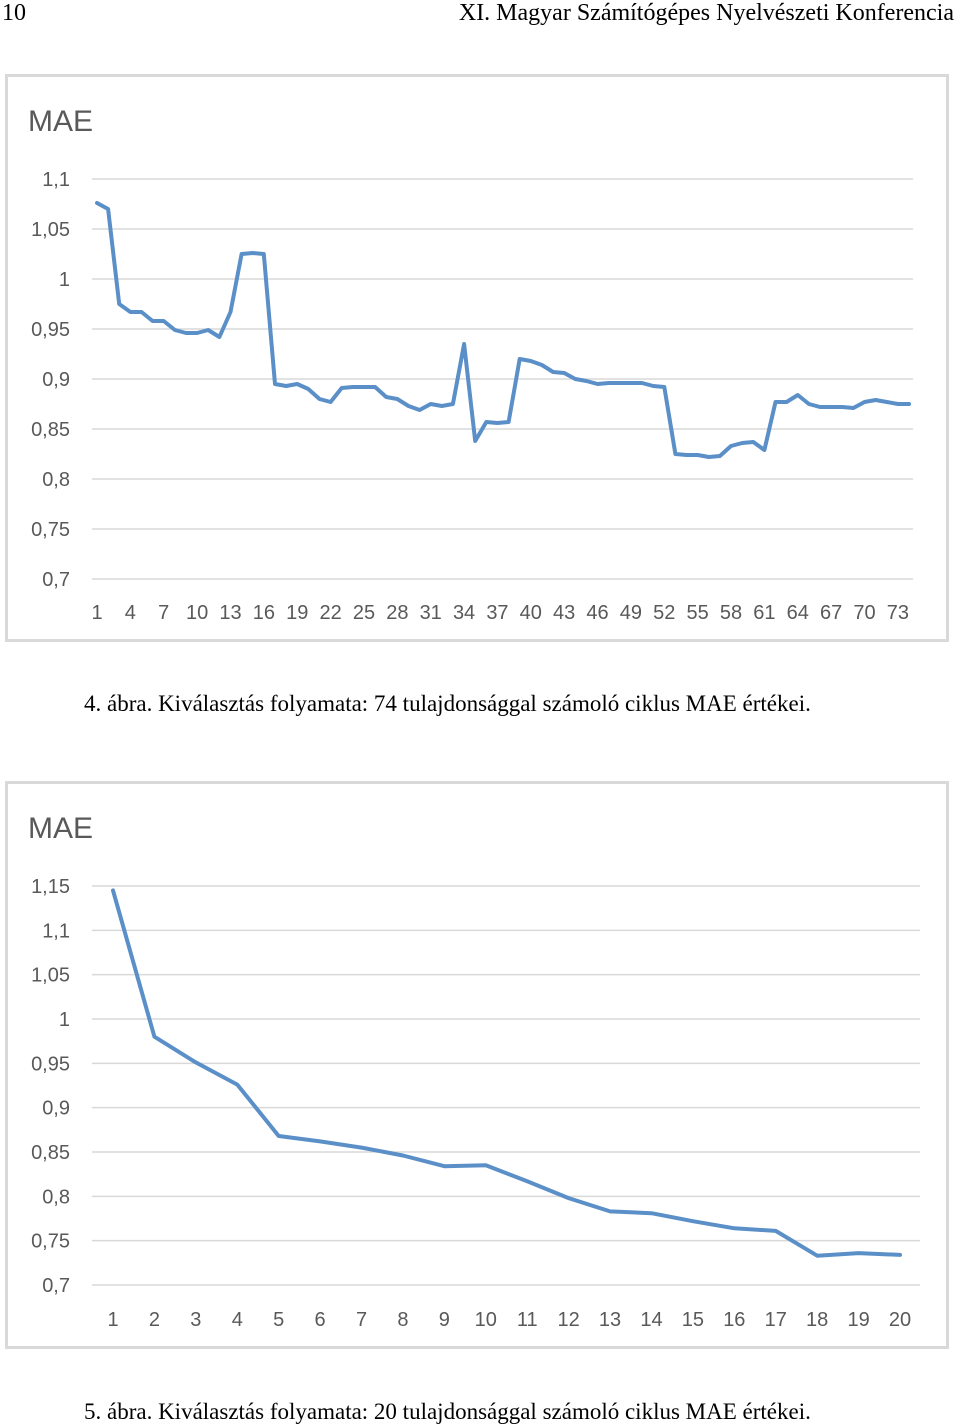  Describe the element at coordinates (96, 613) in the screenshot. I see `x-tick-label: 1` at that location.